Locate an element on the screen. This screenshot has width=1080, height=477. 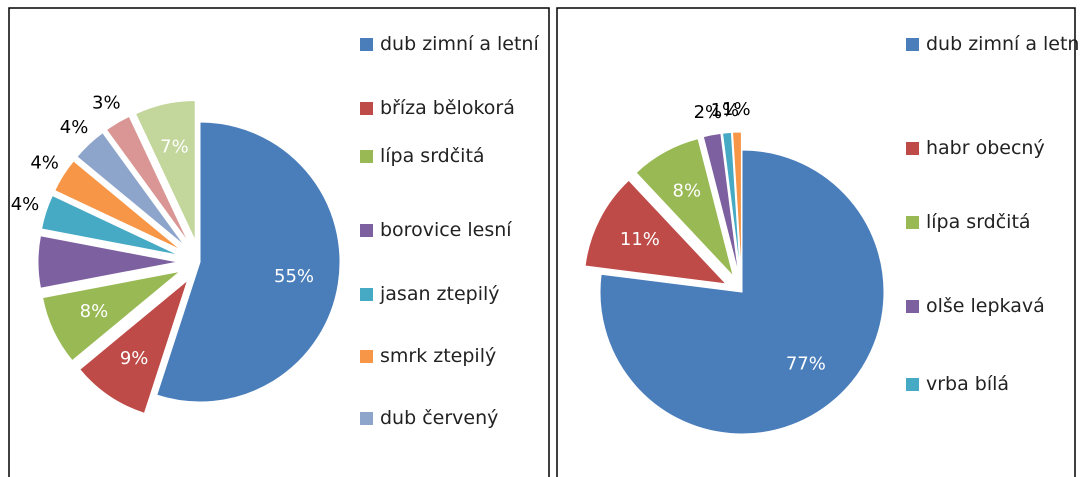
data-label: 11% is located at coordinates (640, 239).